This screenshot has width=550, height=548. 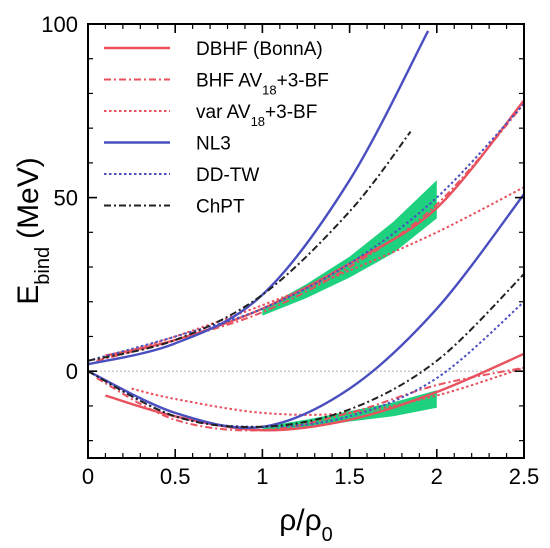 What do you see at coordinates (223, 112) in the screenshot?
I see `legend-label-main: var AV` at bounding box center [223, 112].